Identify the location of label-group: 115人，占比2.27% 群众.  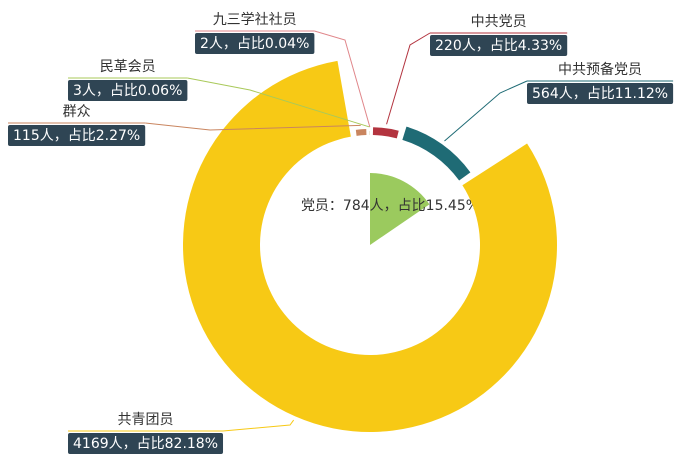
(77, 125).